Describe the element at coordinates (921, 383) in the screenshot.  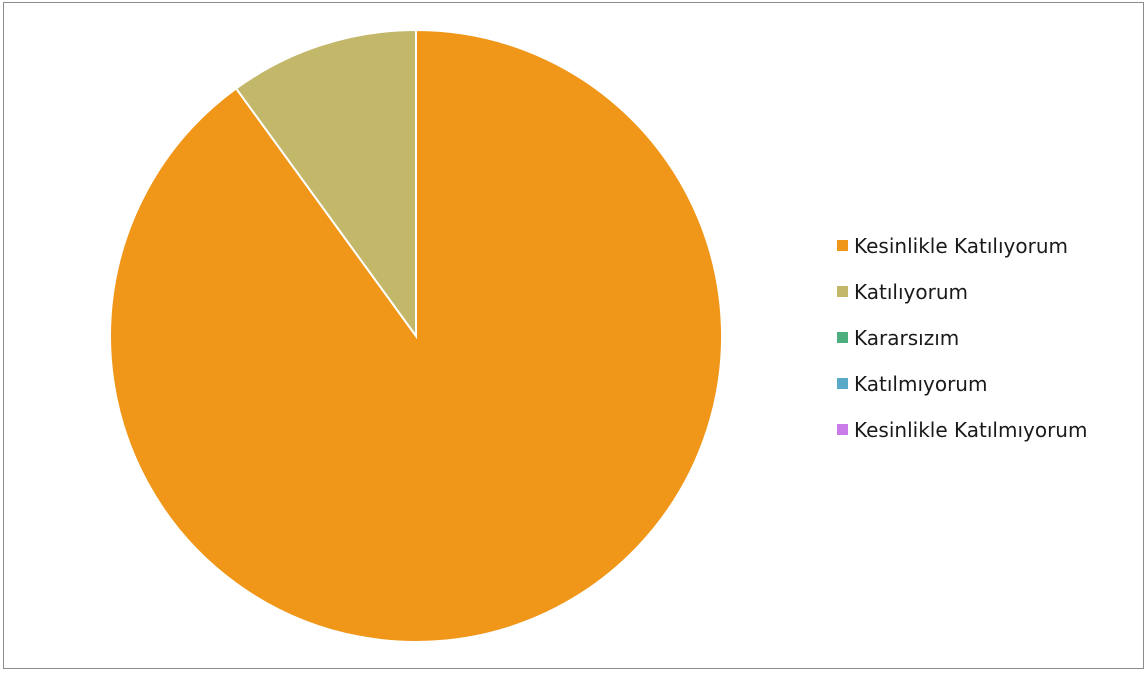
I see `legend-label: Katılmıyorum` at that location.